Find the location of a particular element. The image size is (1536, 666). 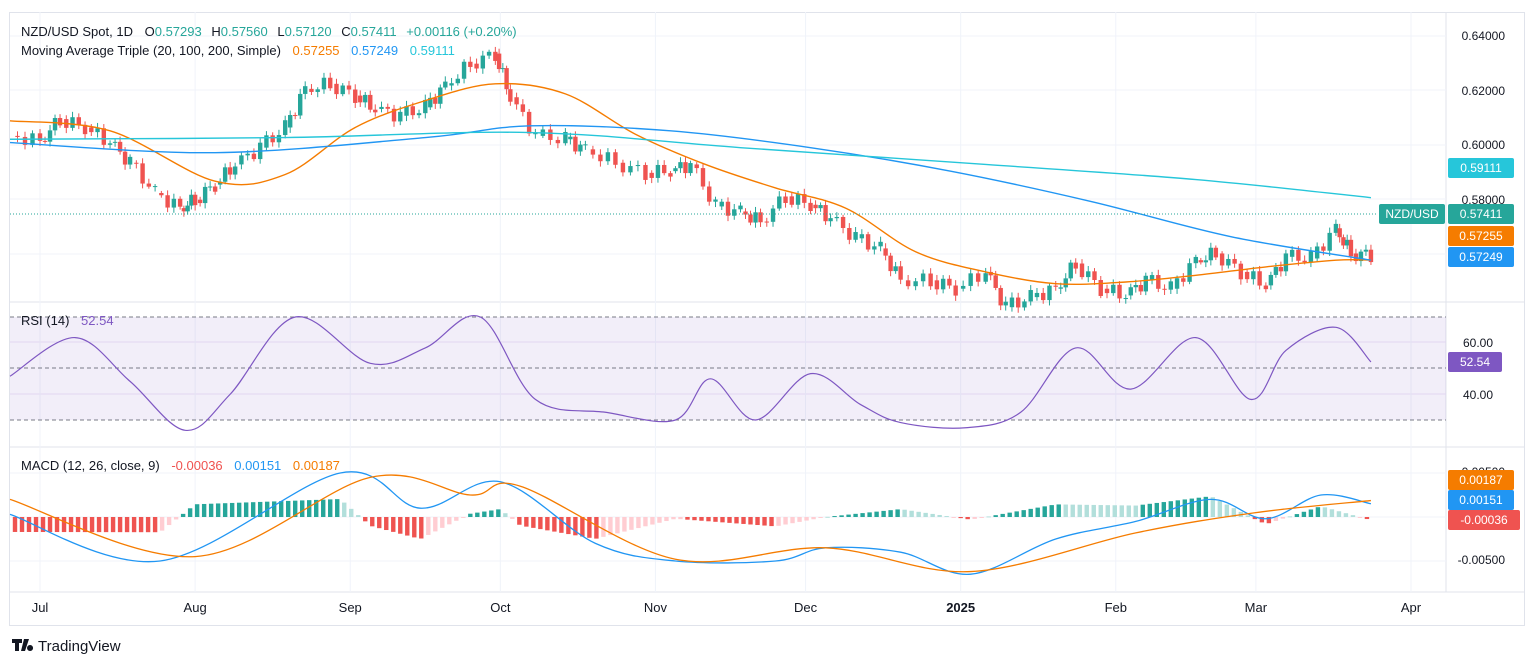

rsi-tick: 40.00 is located at coordinates (1478, 395).